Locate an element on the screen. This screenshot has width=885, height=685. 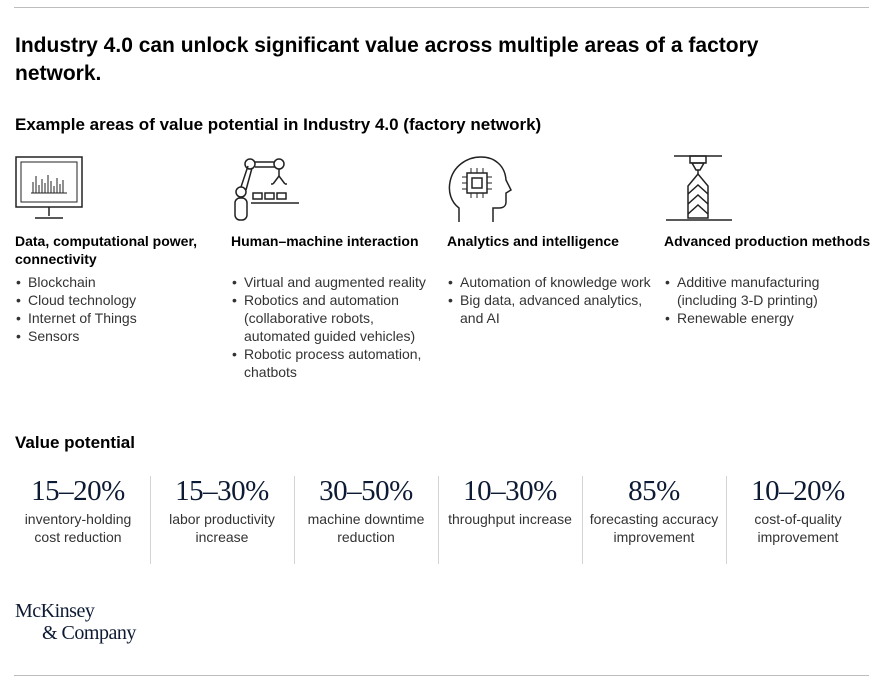
mckinsey-logo: McKinsey & Company is located at coordinates (75, 622).